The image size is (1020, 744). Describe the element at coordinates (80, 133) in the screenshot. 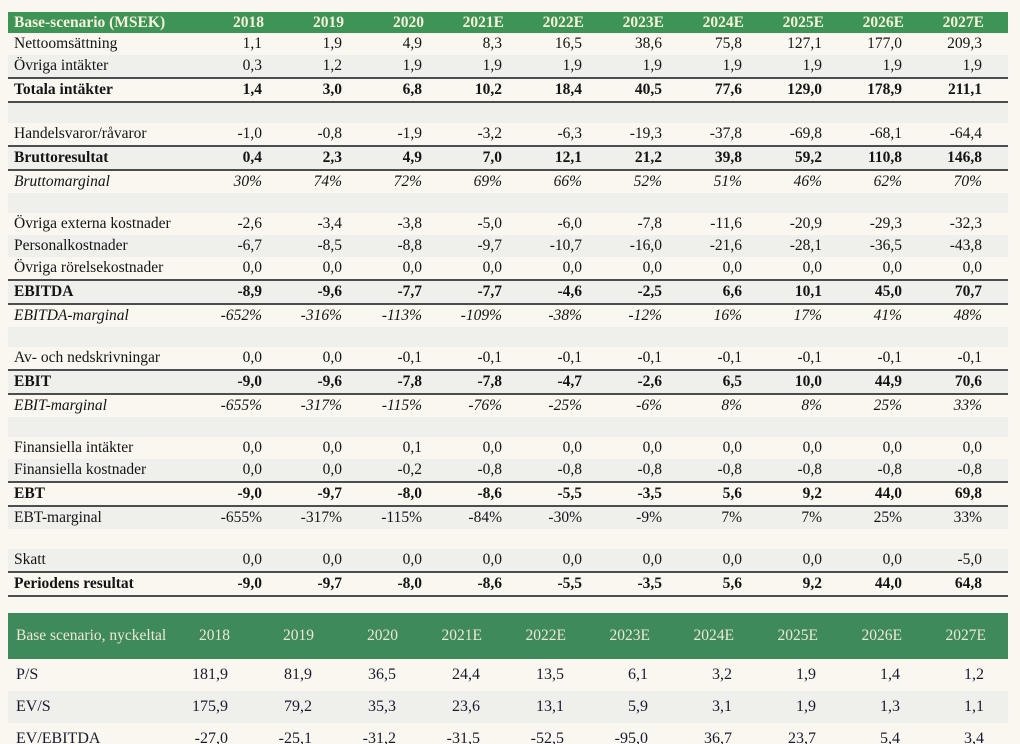

I see `row-label: Handelsvaror/råvaror` at that location.